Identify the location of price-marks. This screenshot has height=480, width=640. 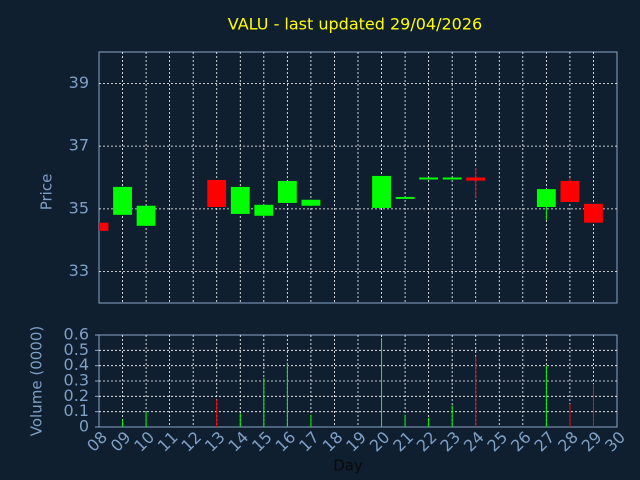
(351, 199).